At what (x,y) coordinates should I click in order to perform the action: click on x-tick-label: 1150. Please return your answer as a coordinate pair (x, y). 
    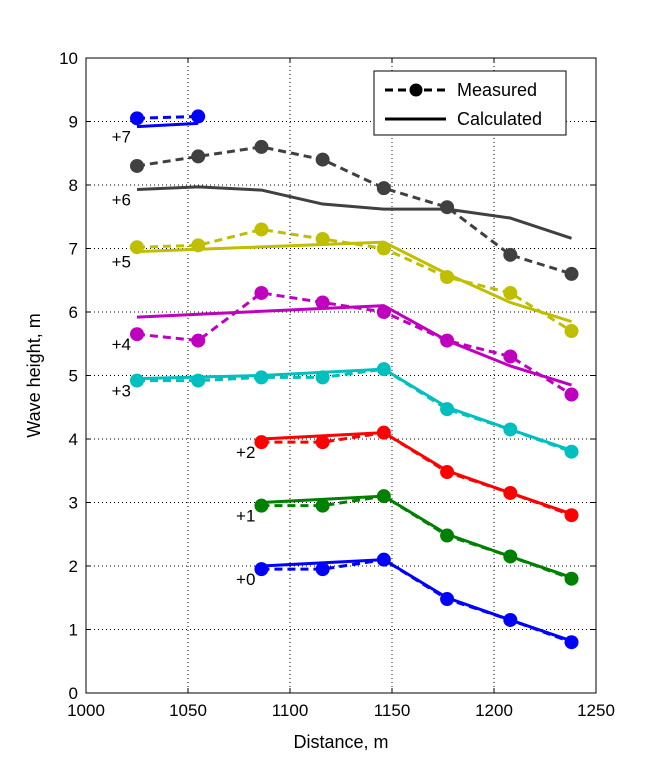
    Looking at the image, I should click on (392, 710).